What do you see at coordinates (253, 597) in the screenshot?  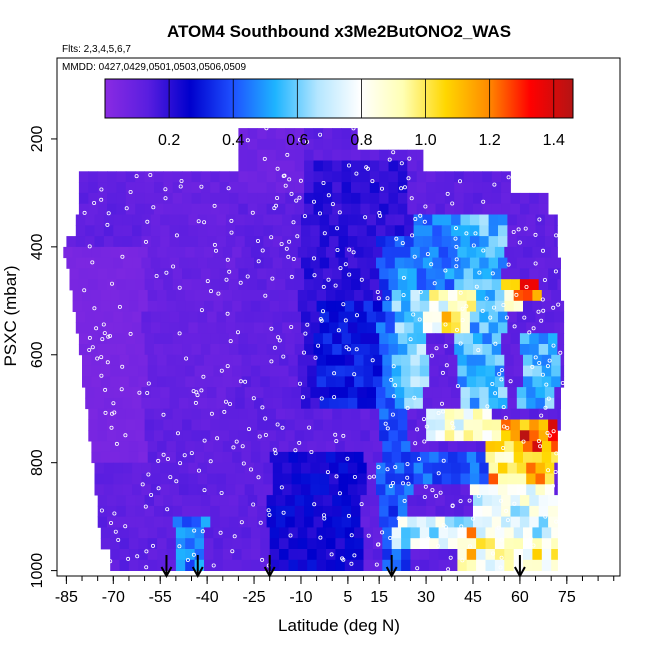 I see `x-tick-label: -25` at bounding box center [253, 597].